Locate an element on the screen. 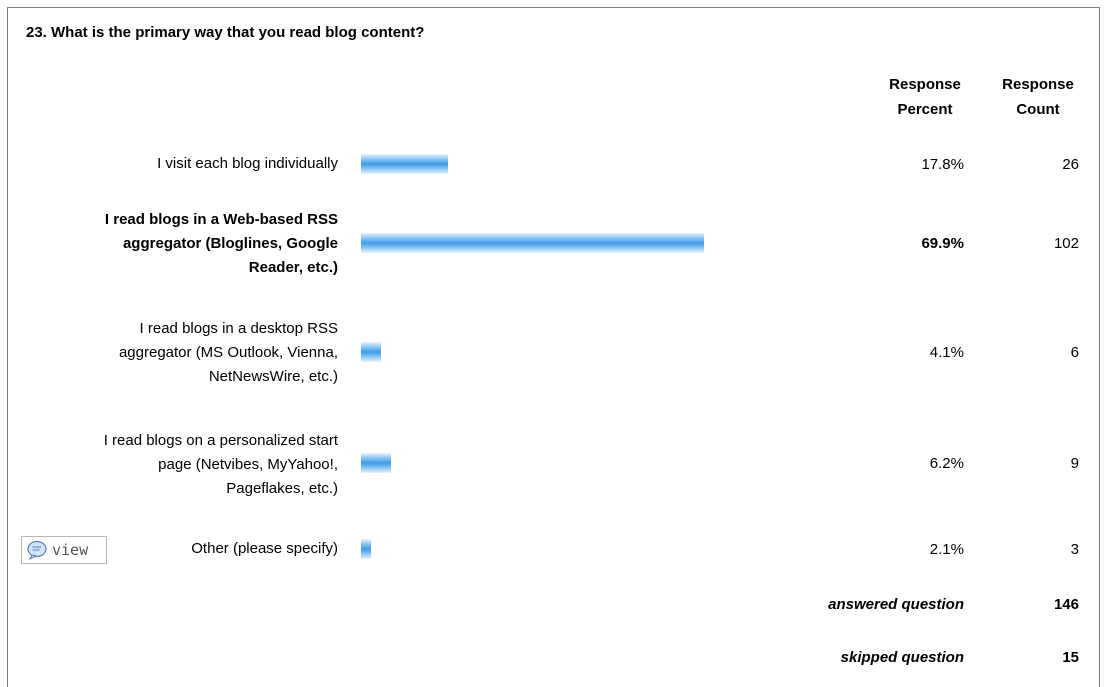  response-percent: 4.1% is located at coordinates (946, 352).